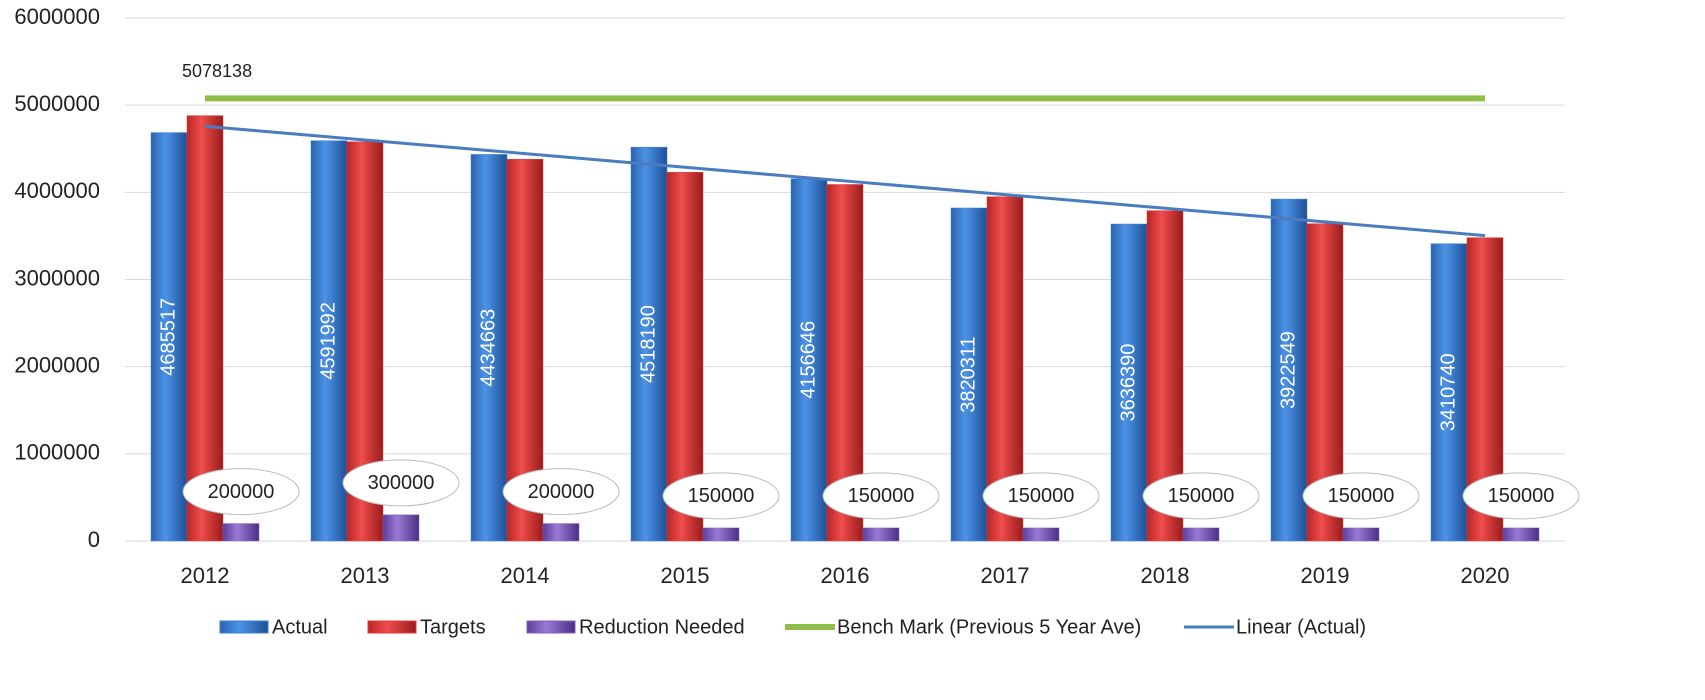  I want to click on data-label: 4685517, so click(168, 337).